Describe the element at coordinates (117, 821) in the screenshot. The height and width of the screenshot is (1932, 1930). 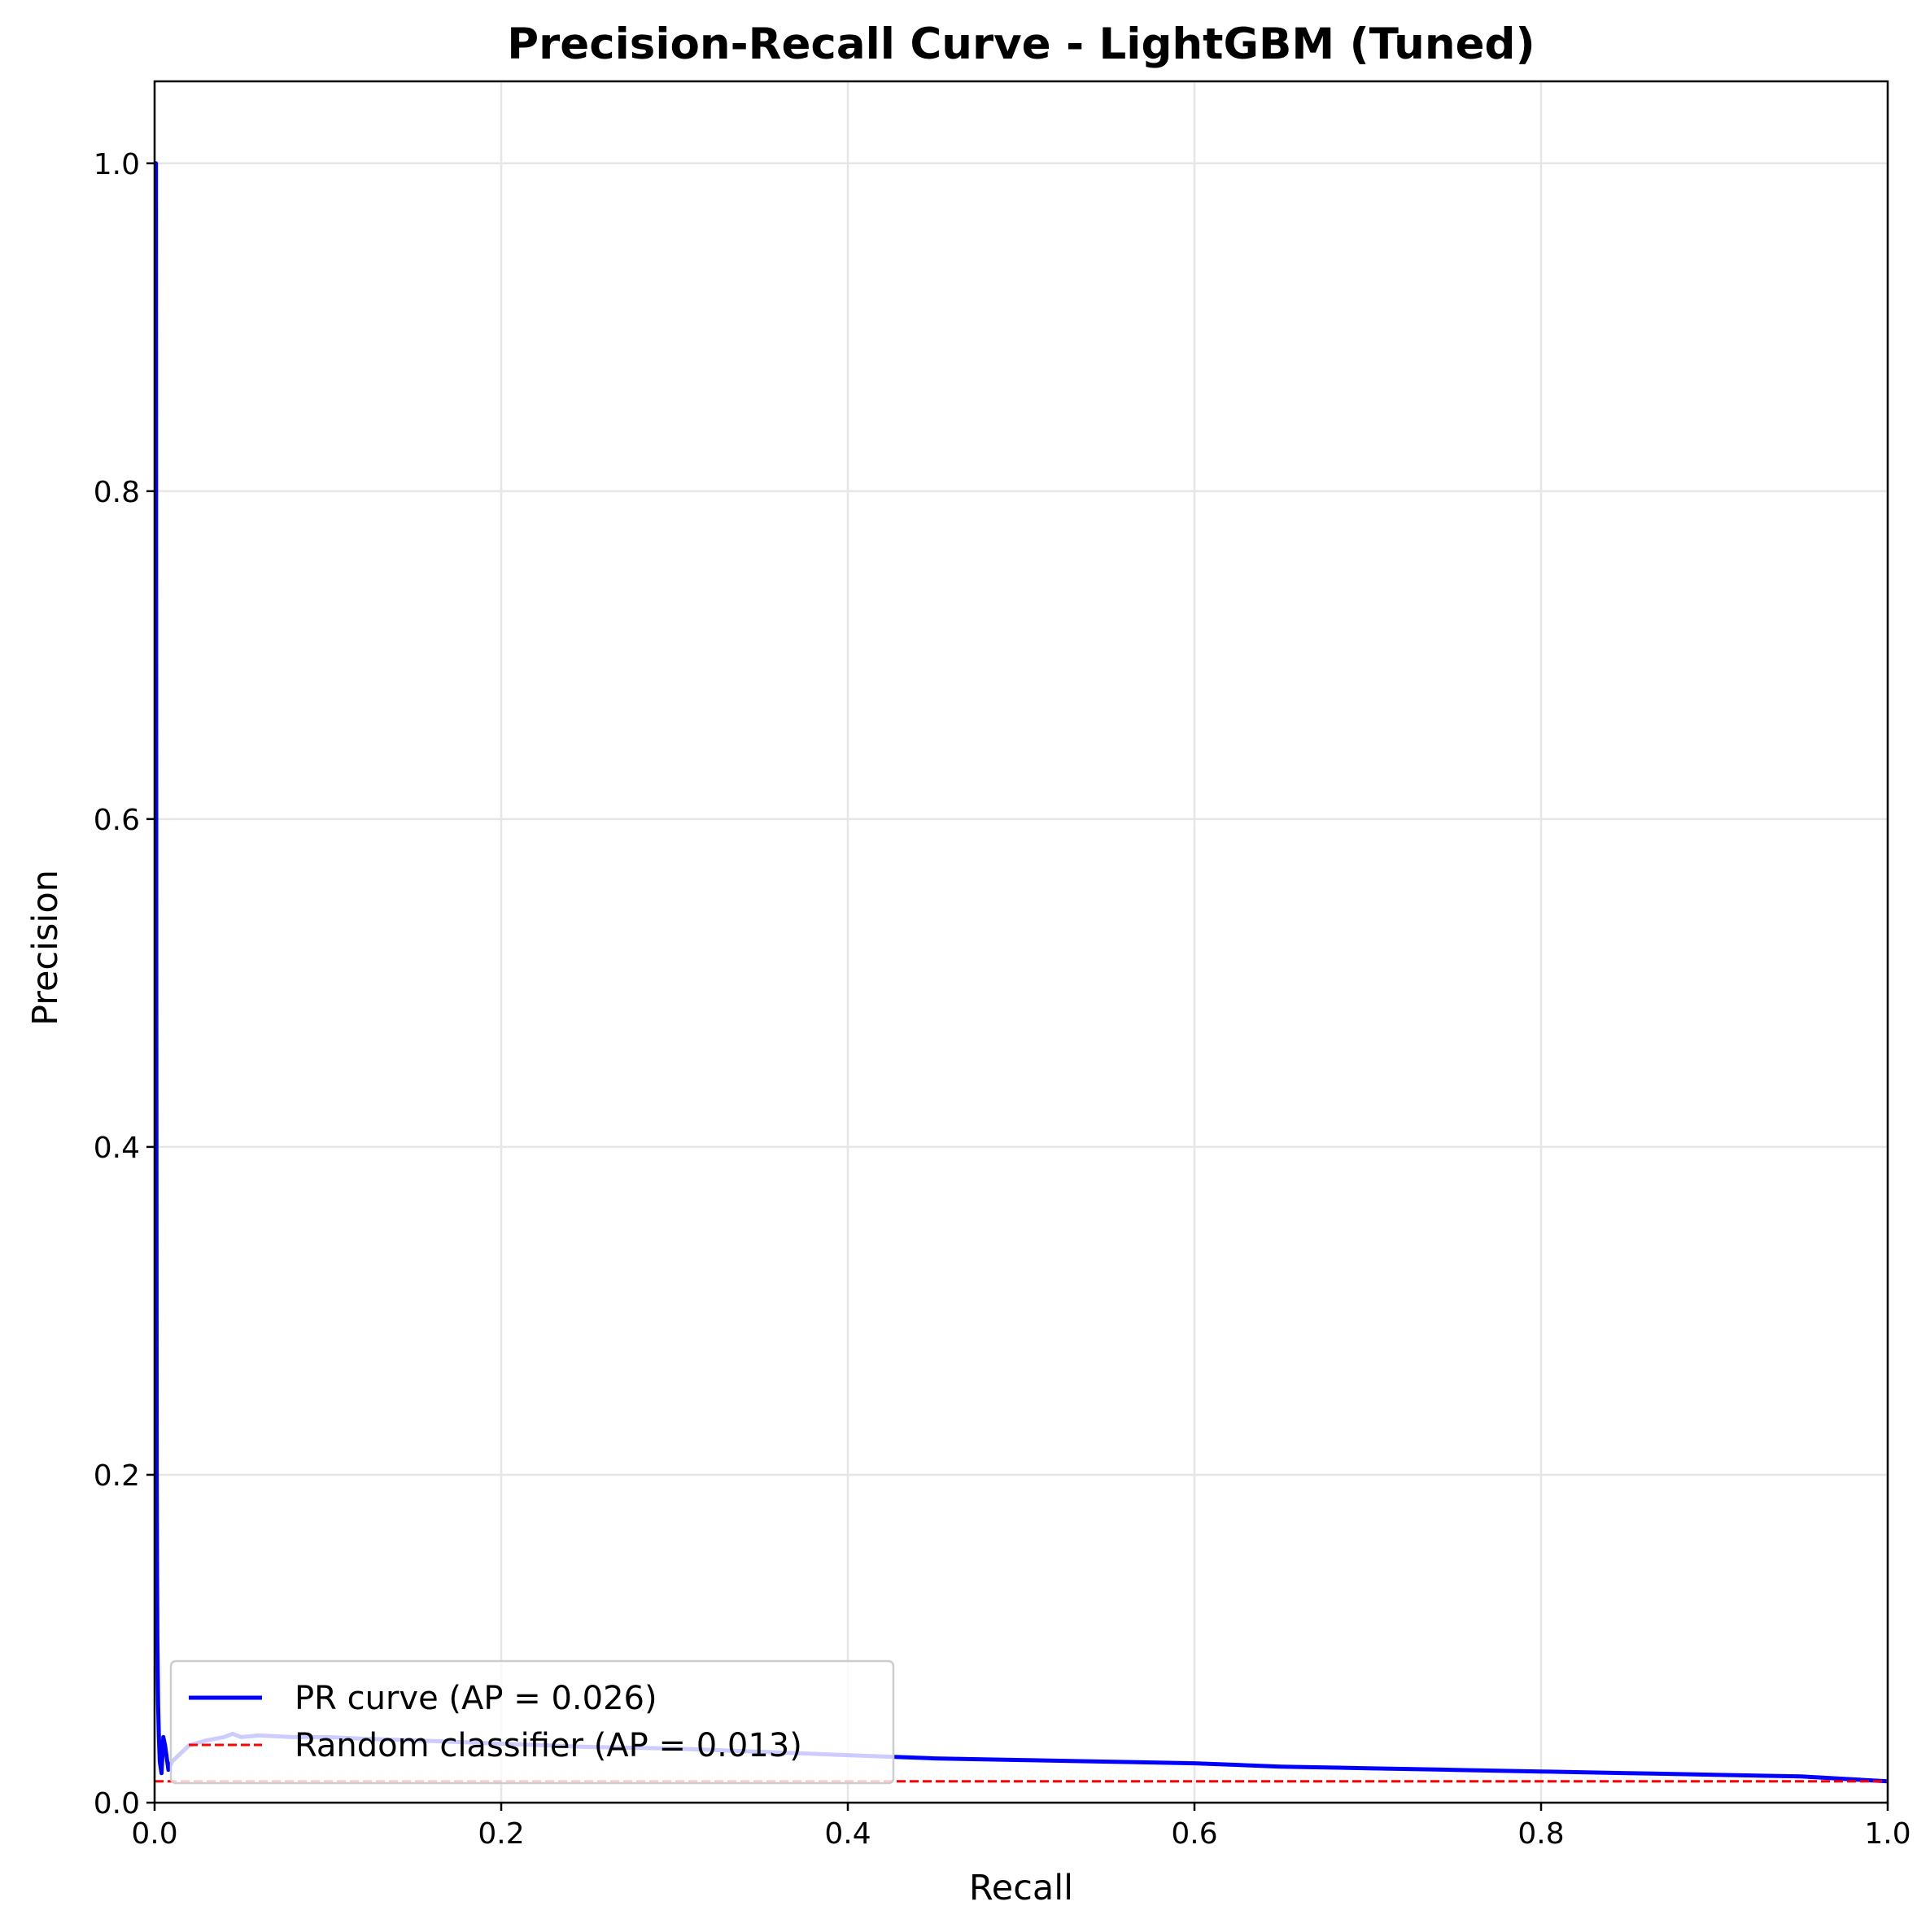
I see `y-tick-label: 0.6` at that location.